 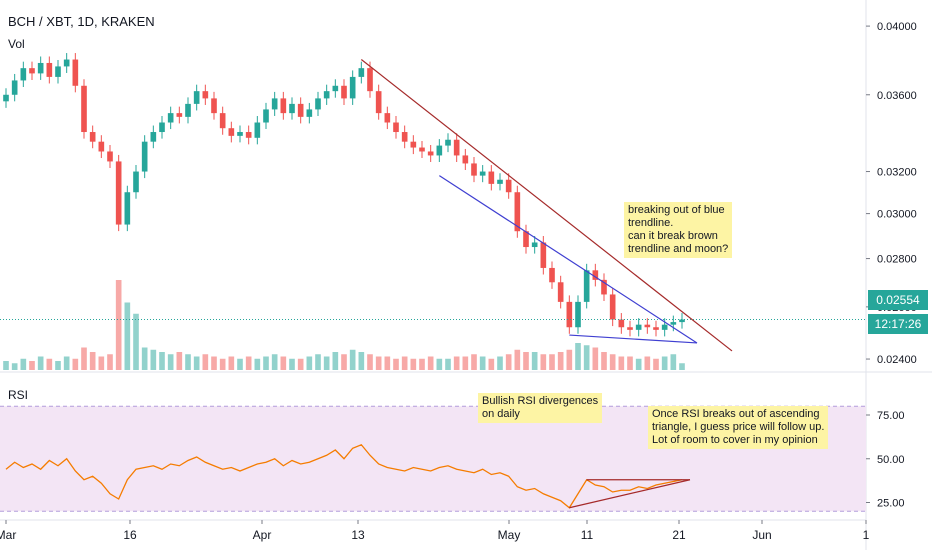 What do you see at coordinates (897, 27) in the screenshot?
I see `price-tick-label: 0.04000` at bounding box center [897, 27].